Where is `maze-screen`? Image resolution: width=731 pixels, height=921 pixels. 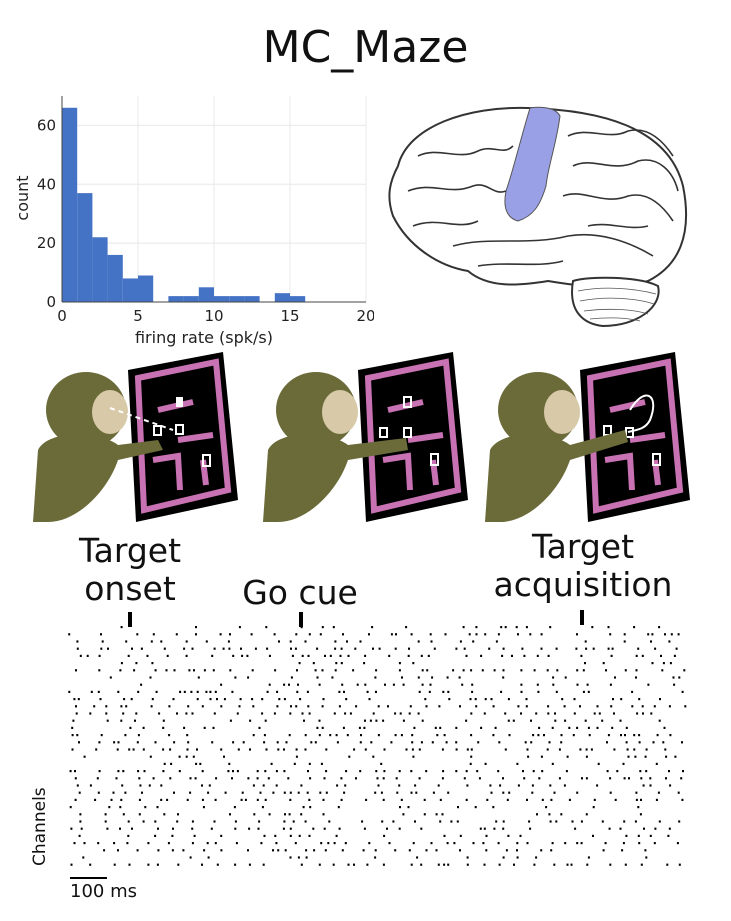 maze-screen is located at coordinates (183, 437).